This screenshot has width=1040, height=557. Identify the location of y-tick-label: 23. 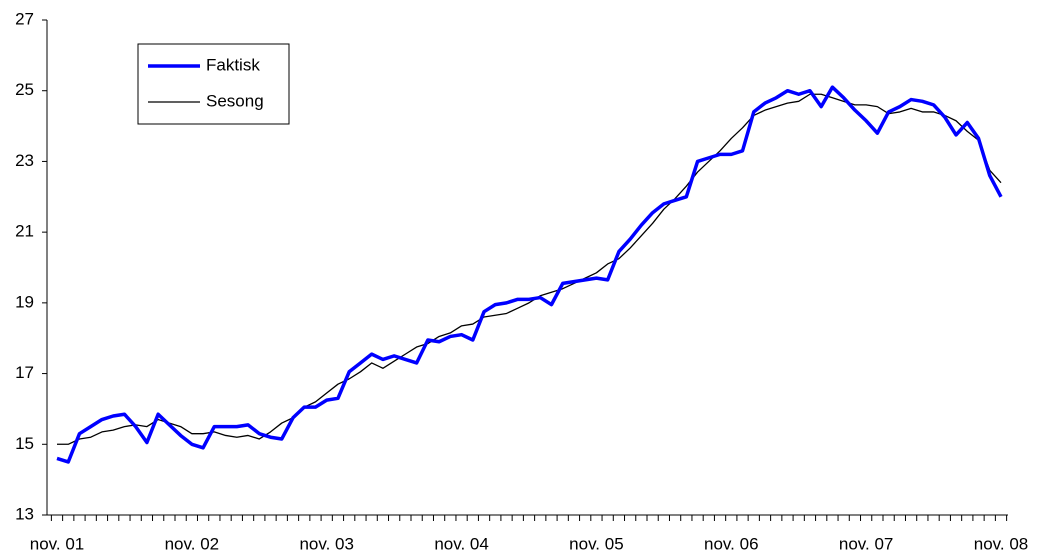
(24, 160).